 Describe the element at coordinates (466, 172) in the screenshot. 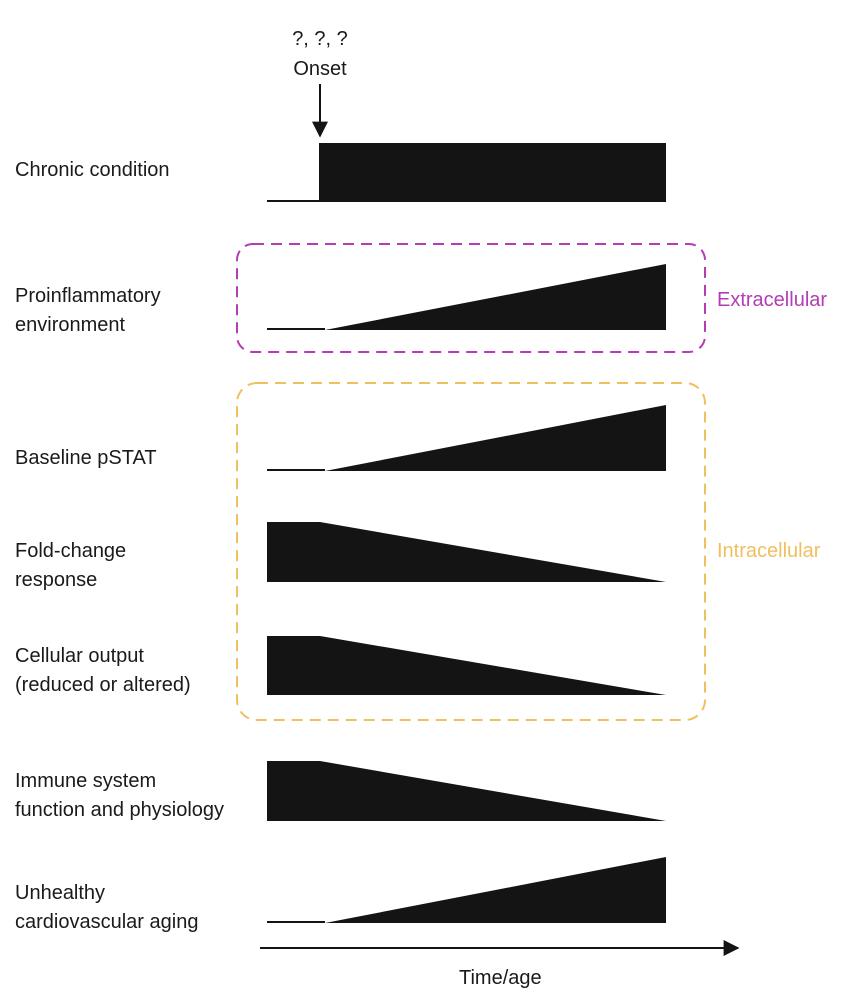

I see `chronic-condition-shape` at that location.